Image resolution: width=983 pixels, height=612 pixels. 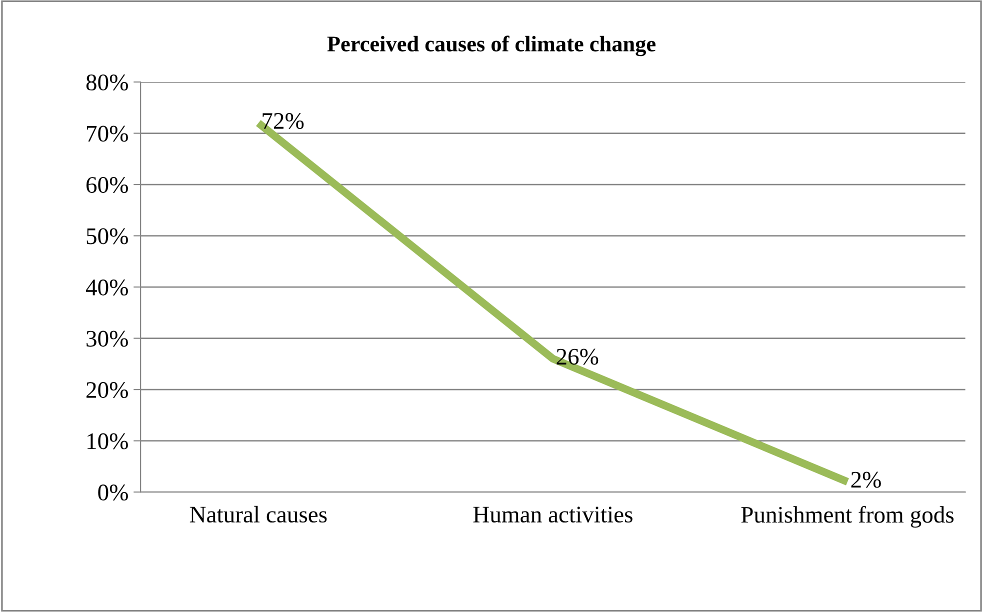 What do you see at coordinates (577, 356) in the screenshot?
I see `data-label: 26%` at bounding box center [577, 356].